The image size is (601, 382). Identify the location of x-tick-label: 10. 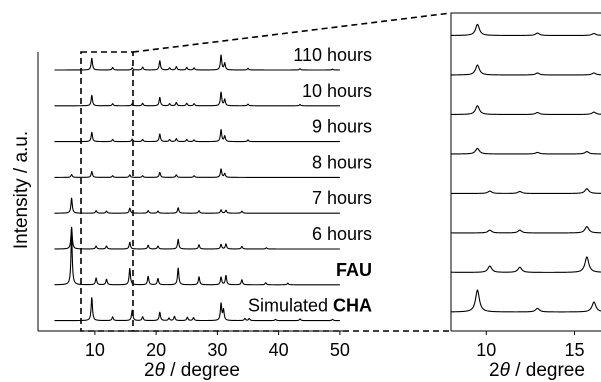
(95, 350).